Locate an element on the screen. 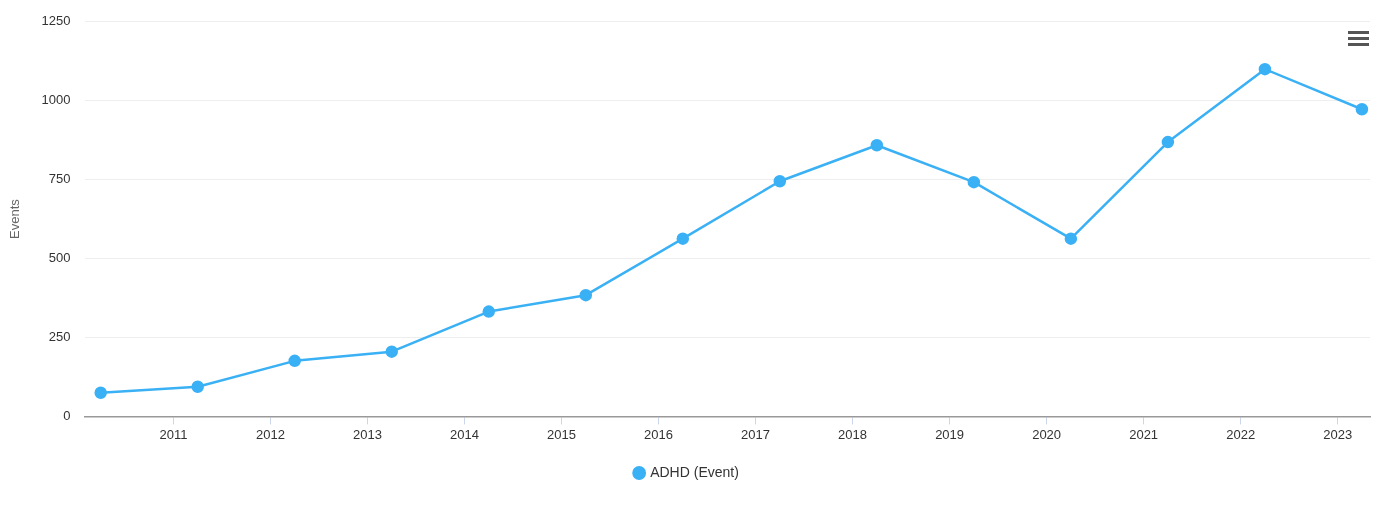  x-tick-label: 2021 is located at coordinates (1144, 434).